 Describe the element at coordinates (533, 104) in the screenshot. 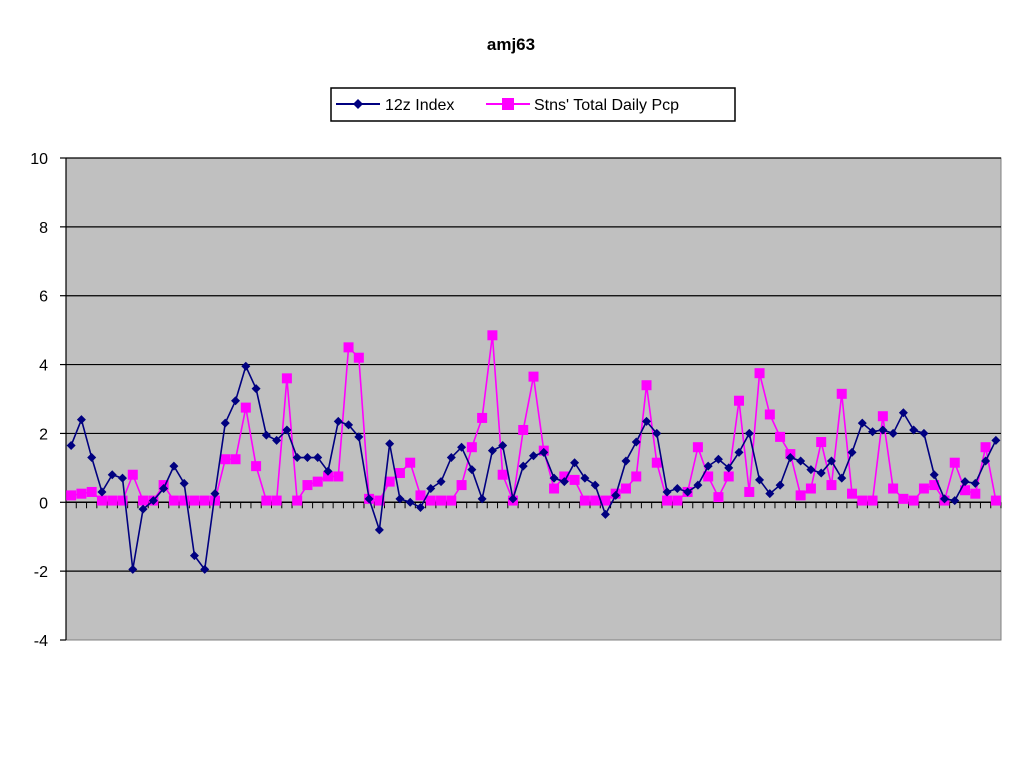

I see `legend-box` at that location.